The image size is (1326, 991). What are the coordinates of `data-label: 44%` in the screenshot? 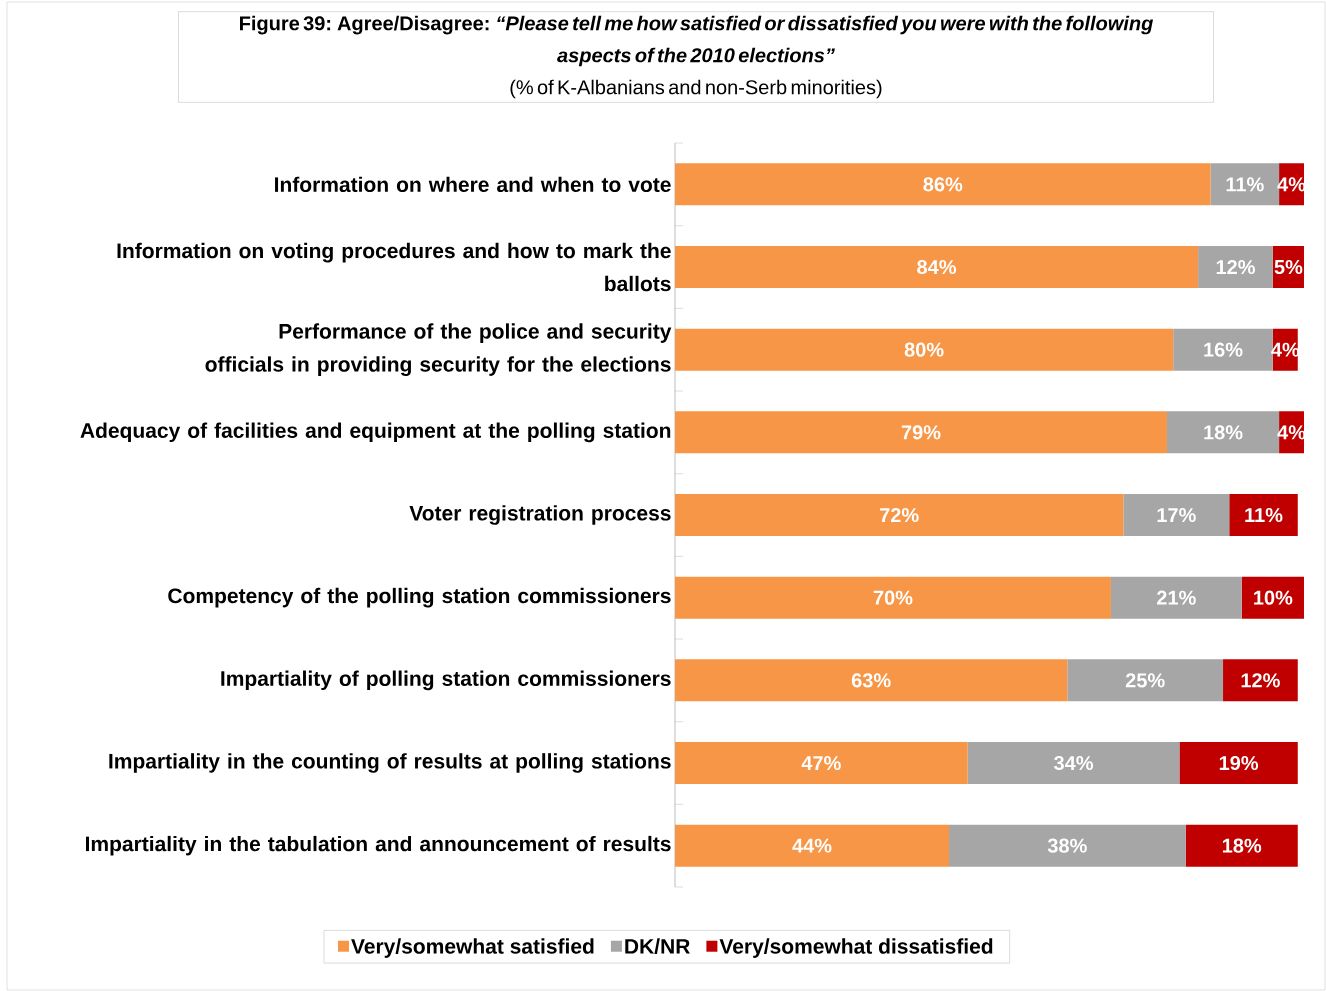 It's located at (812, 845).